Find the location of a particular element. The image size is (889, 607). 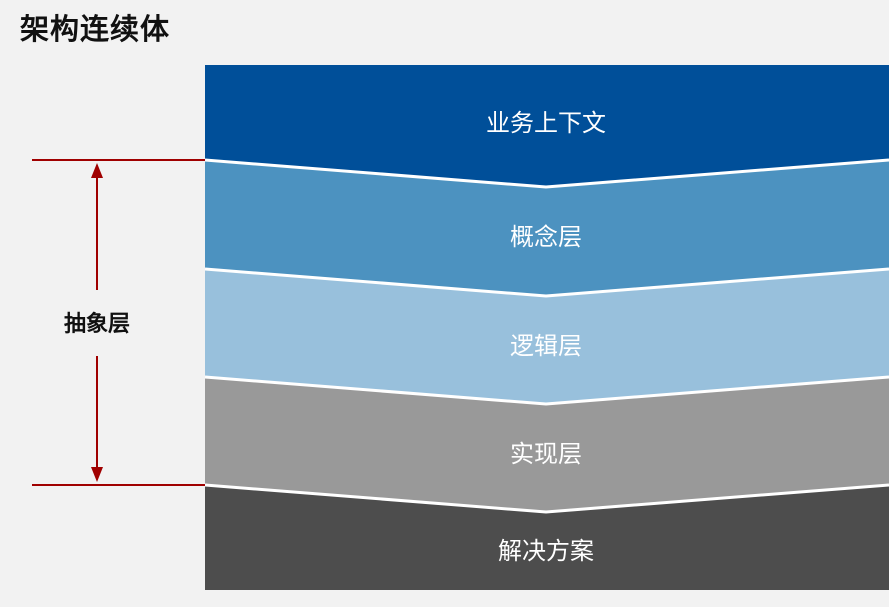

arrow-down-icon is located at coordinates (97, 474).